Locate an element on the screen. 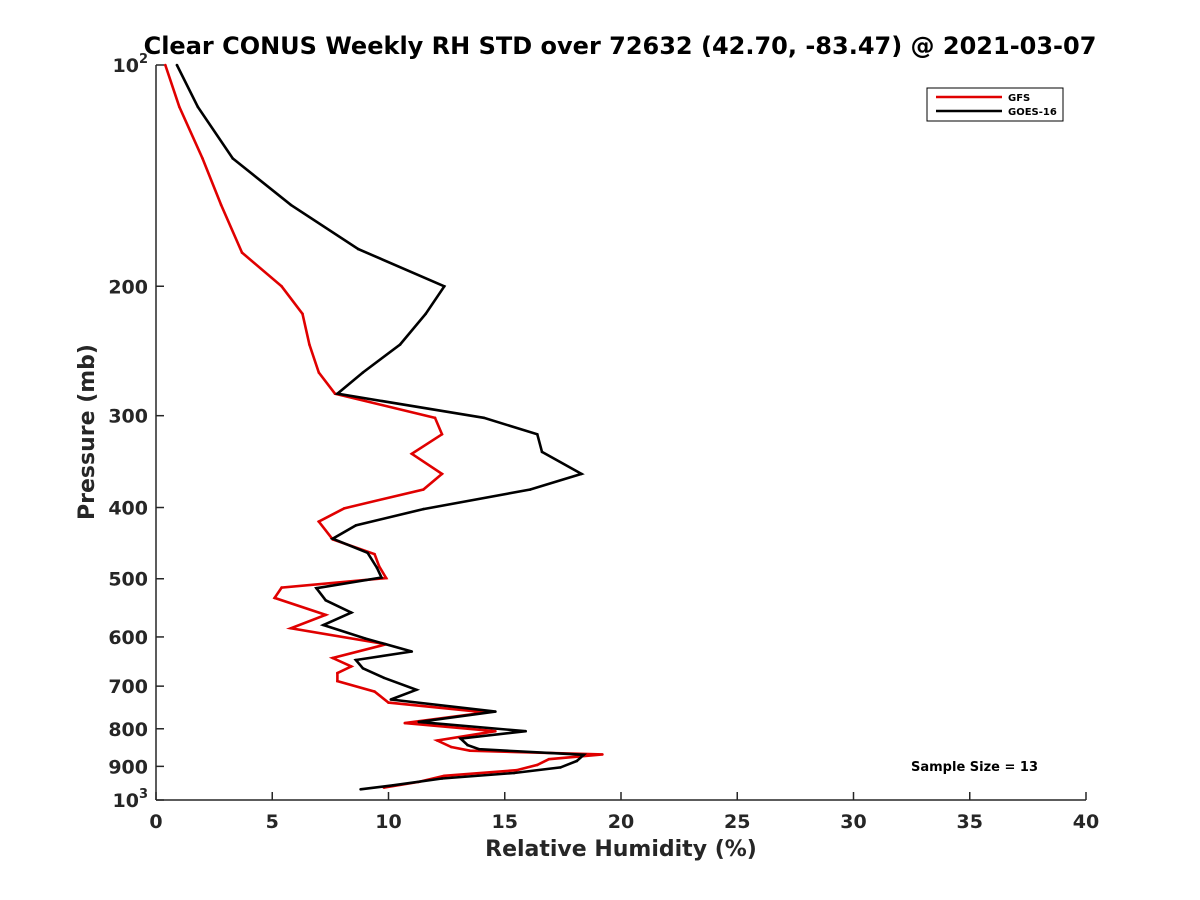  y-tick-label-base-600: 600 is located at coordinates (128, 638).